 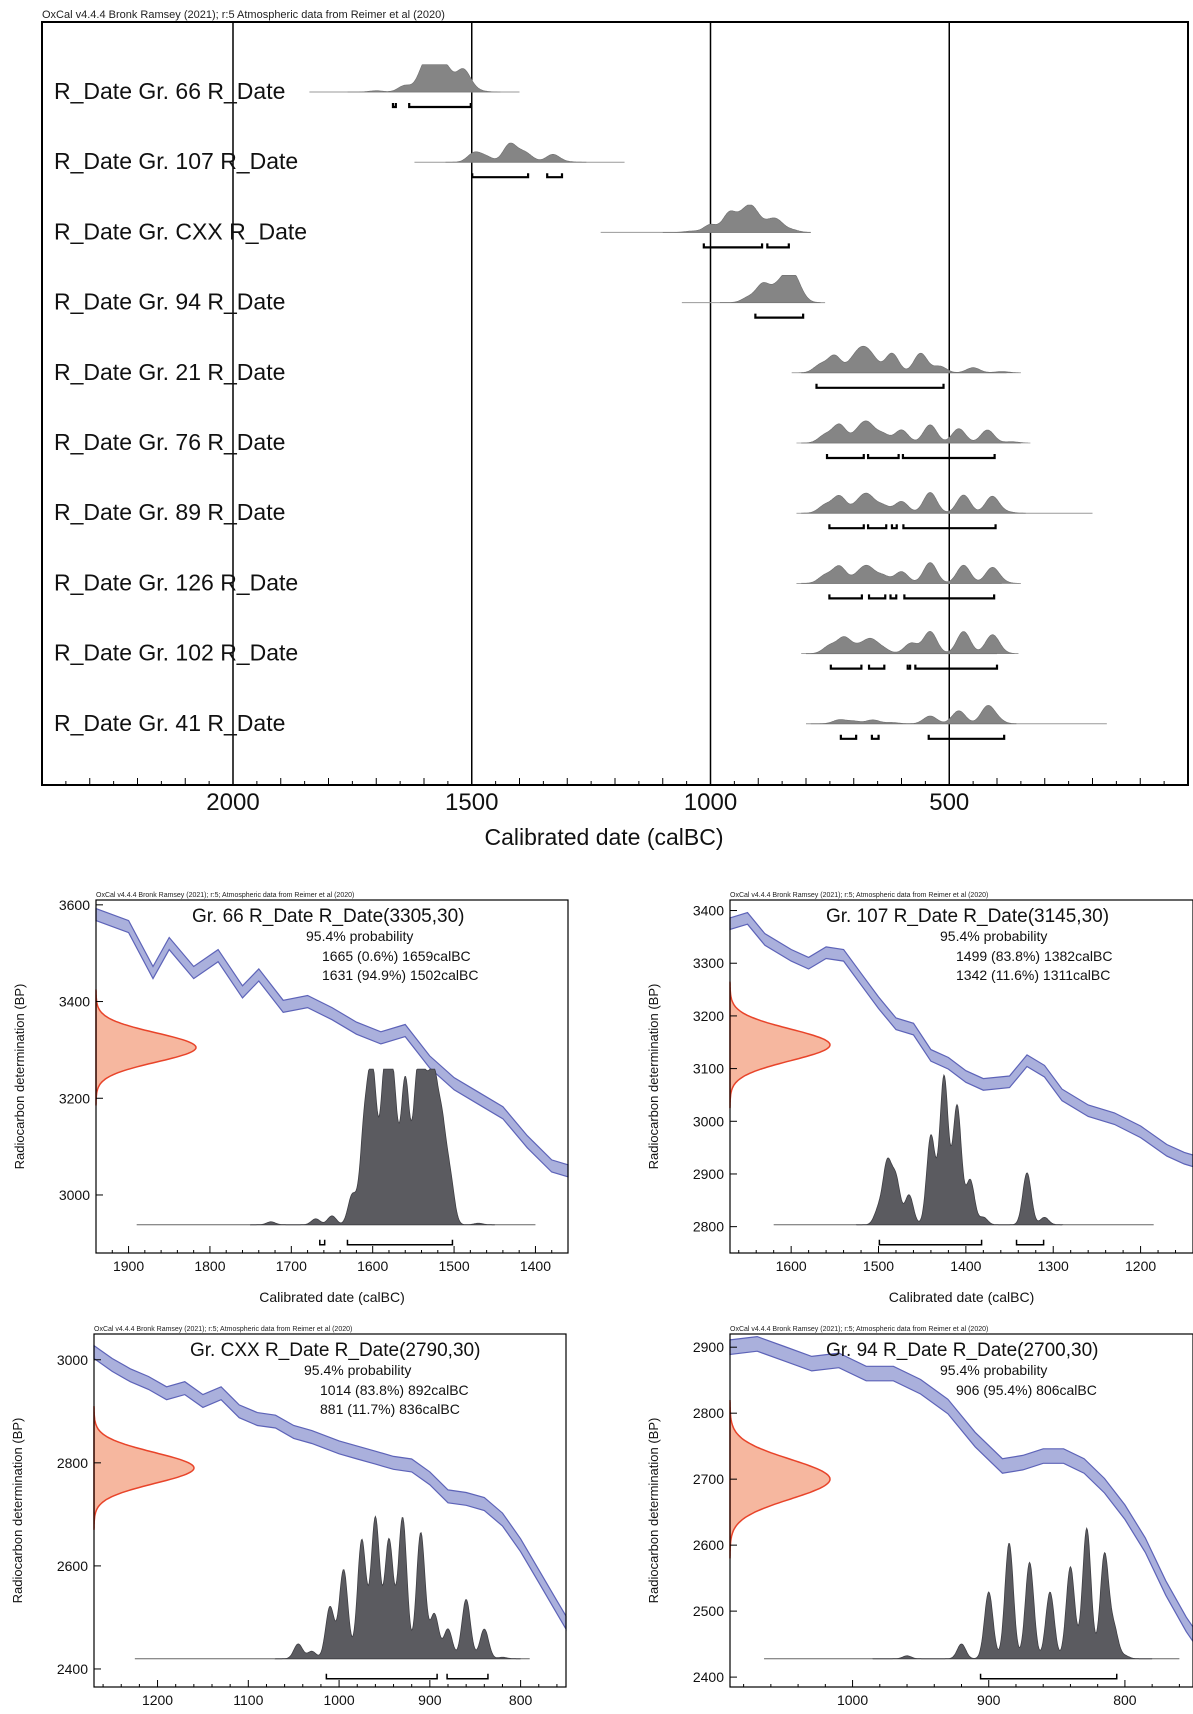 What do you see at coordinates (471, 802) in the screenshot?
I see `multiplot-x-tick-label: 1500` at bounding box center [471, 802].